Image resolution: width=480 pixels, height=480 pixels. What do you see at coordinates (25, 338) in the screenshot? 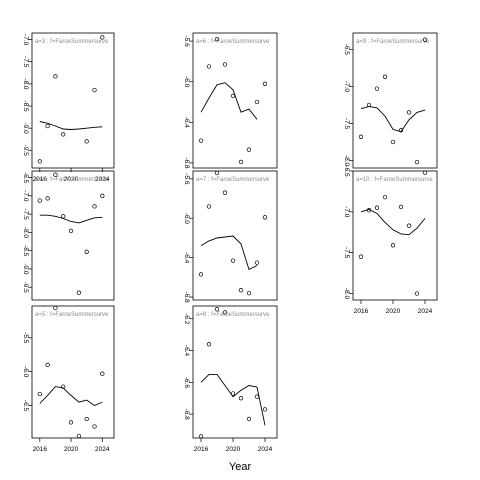
I see `y-tick-label: -5.5` at bounding box center [25, 338].